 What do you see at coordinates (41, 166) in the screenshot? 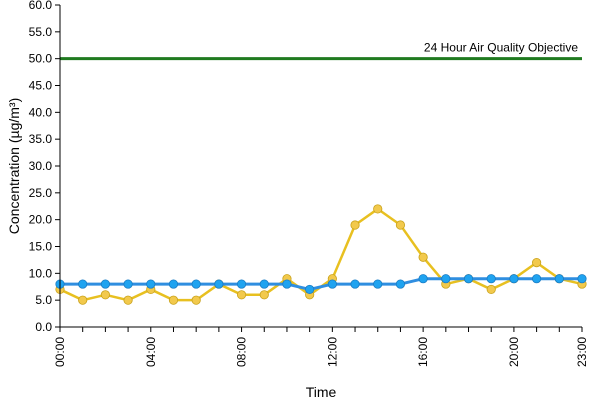
I see `y-tick-label: 30.0` at bounding box center [41, 166].